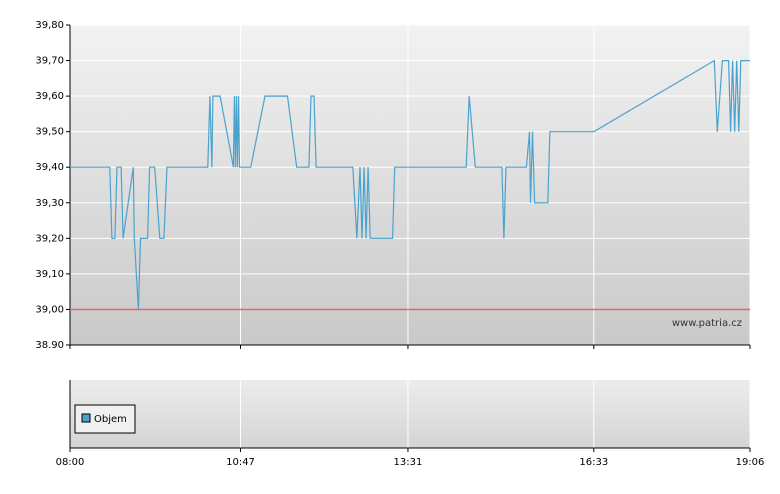  Describe the element at coordinates (86, 418) in the screenshot. I see `legend-swatch` at that location.